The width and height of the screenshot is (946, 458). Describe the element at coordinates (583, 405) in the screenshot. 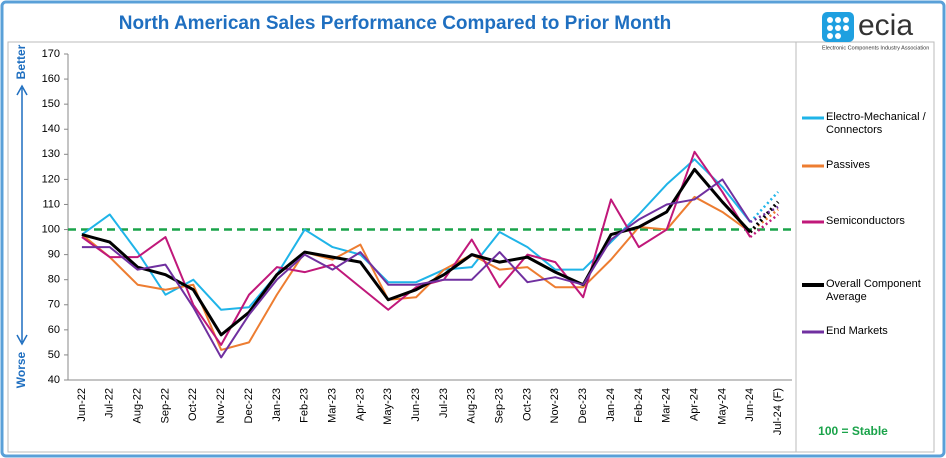

I see `x-tick-label: Dec-23` at that location.